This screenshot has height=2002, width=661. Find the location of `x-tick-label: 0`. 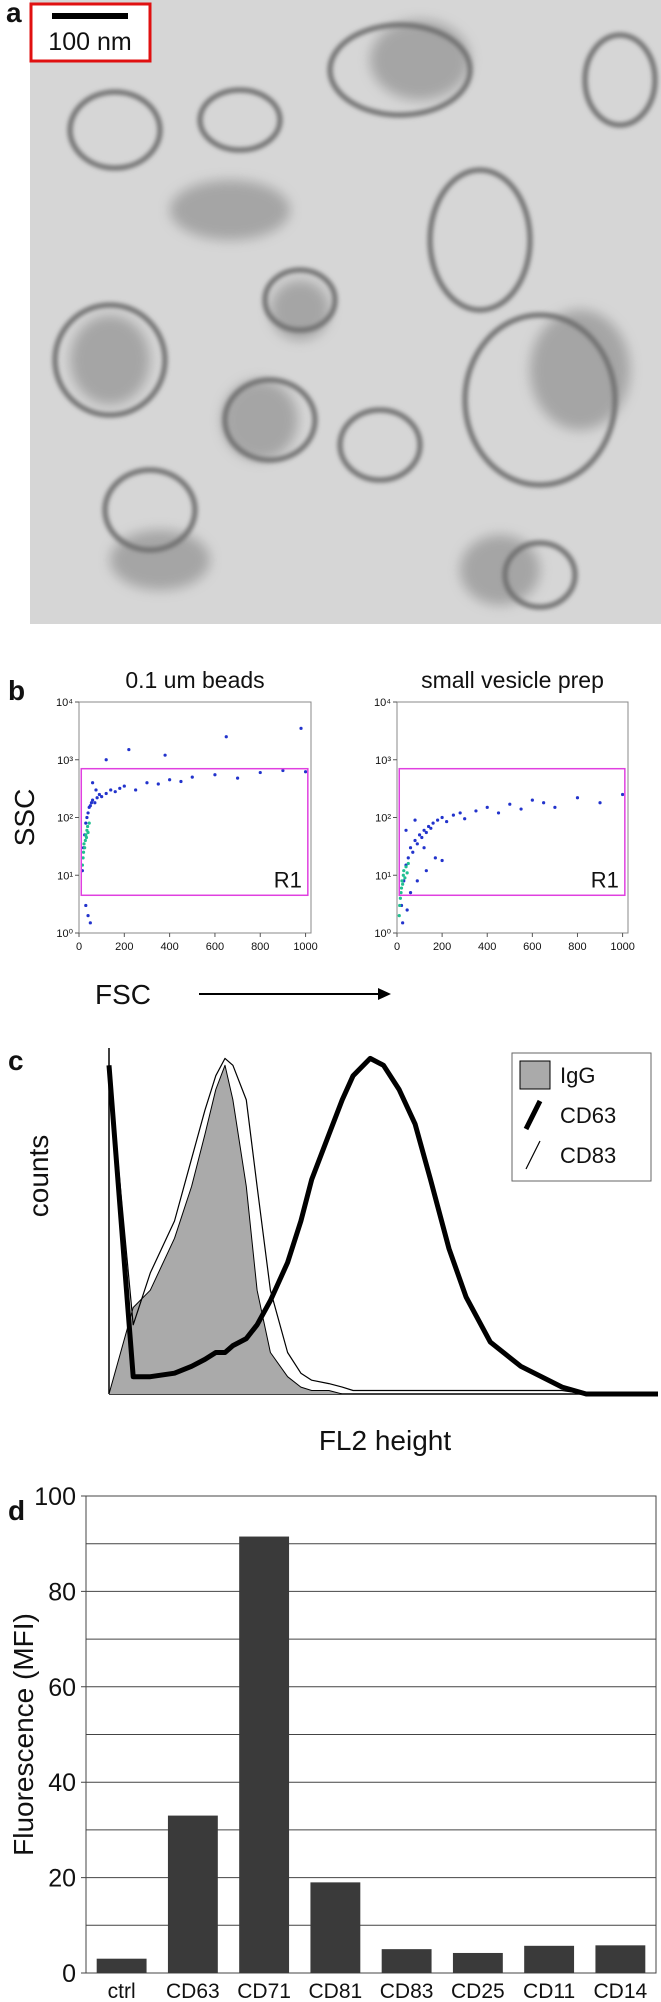

x-tick-label: 0 is located at coordinates (79, 947).